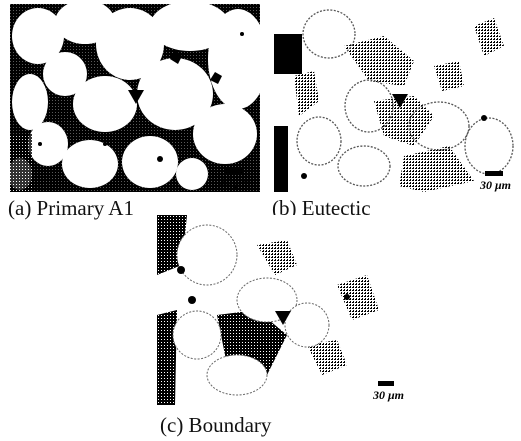  What do you see at coordinates (216, 425) in the screenshot?
I see `caption-boundary: (c) Boundary` at bounding box center [216, 425].